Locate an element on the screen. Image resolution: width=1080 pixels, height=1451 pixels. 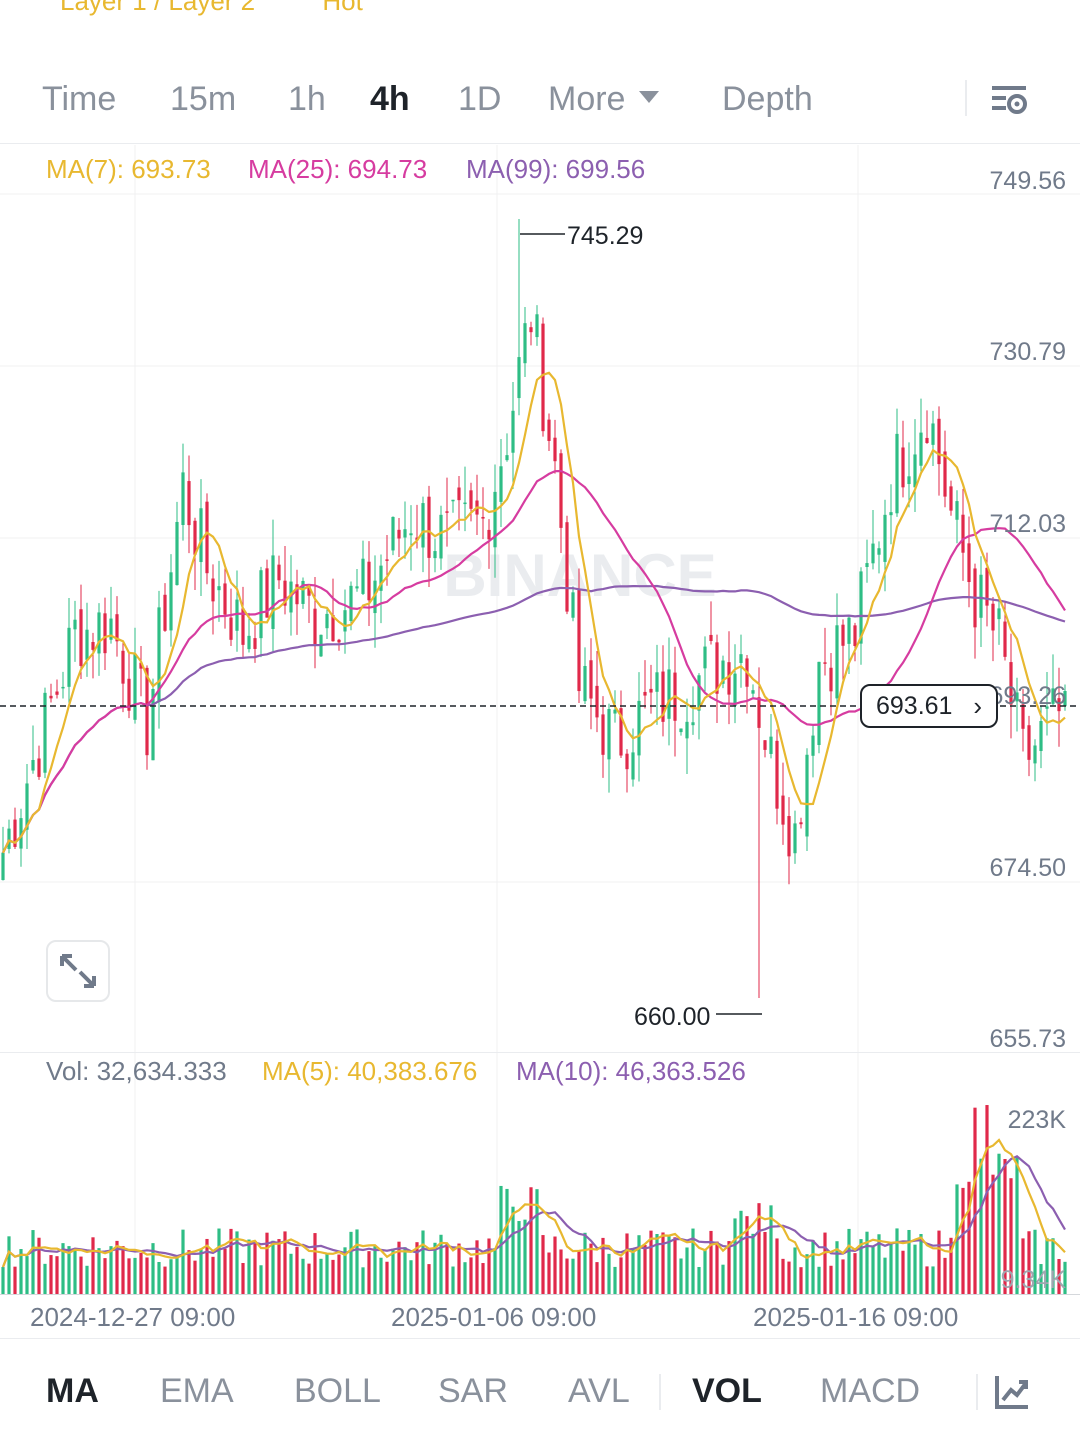
tab-15m: 15m is located at coordinates (203, 99).